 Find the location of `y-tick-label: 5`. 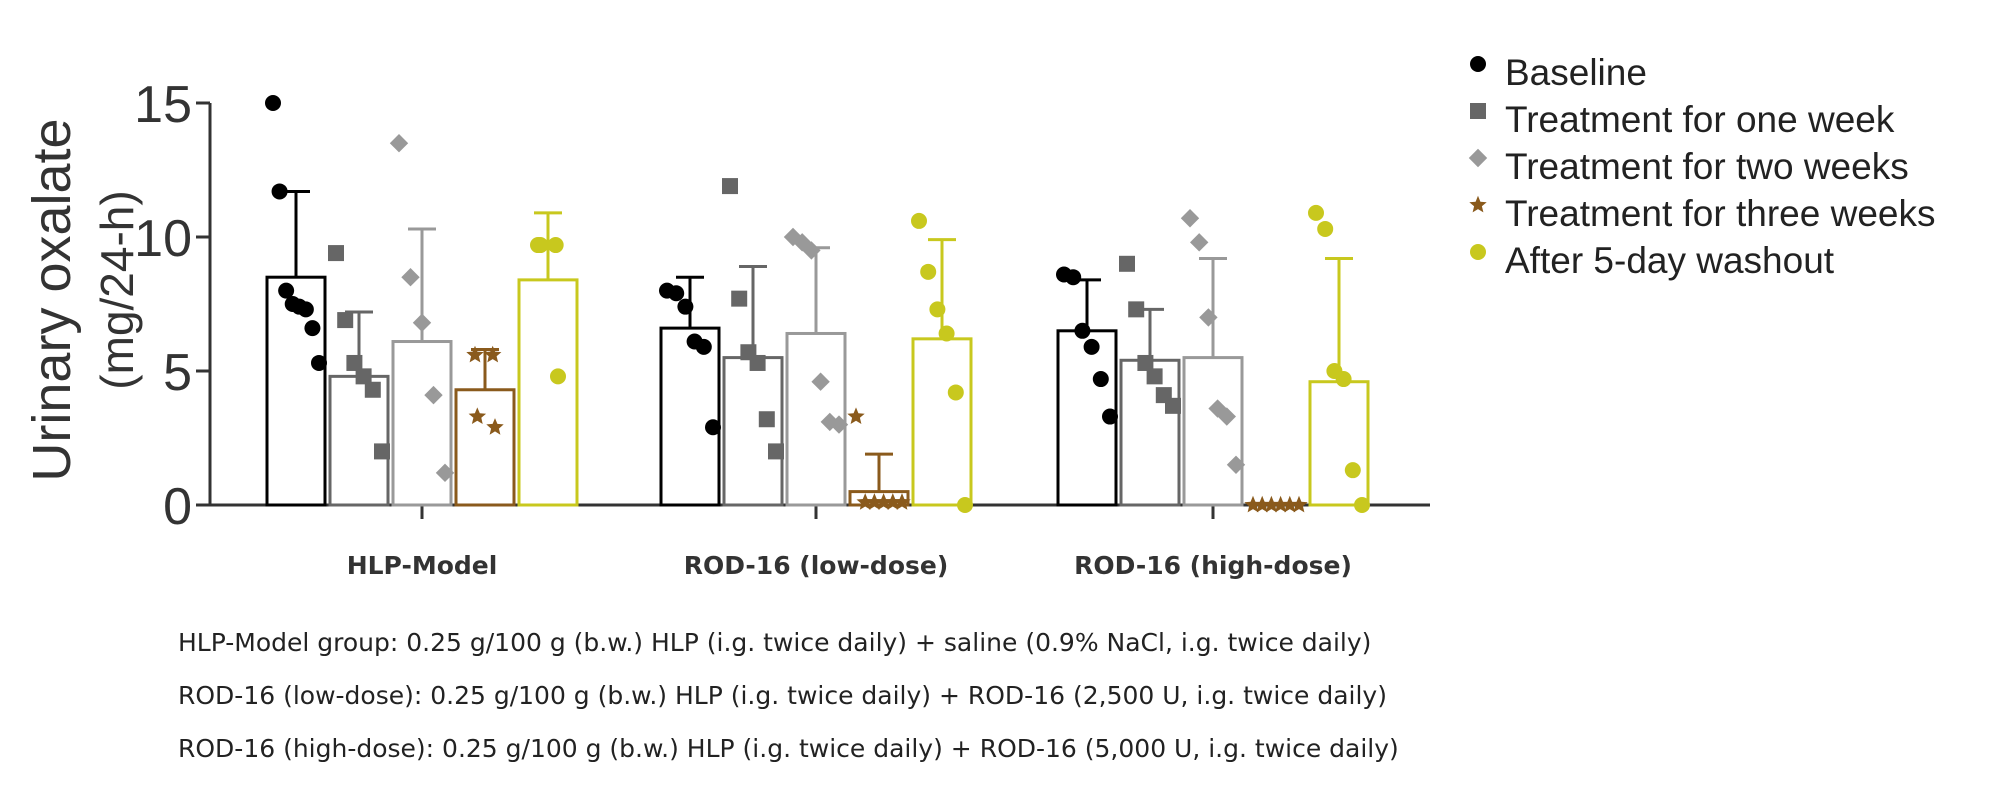

y-tick-label: 5 is located at coordinates (177, 373).